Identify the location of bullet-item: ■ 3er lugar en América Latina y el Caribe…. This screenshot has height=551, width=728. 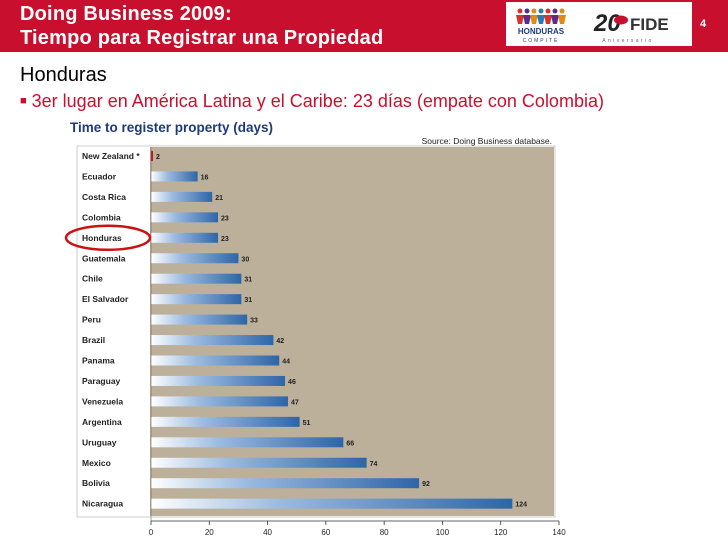
(312, 101).